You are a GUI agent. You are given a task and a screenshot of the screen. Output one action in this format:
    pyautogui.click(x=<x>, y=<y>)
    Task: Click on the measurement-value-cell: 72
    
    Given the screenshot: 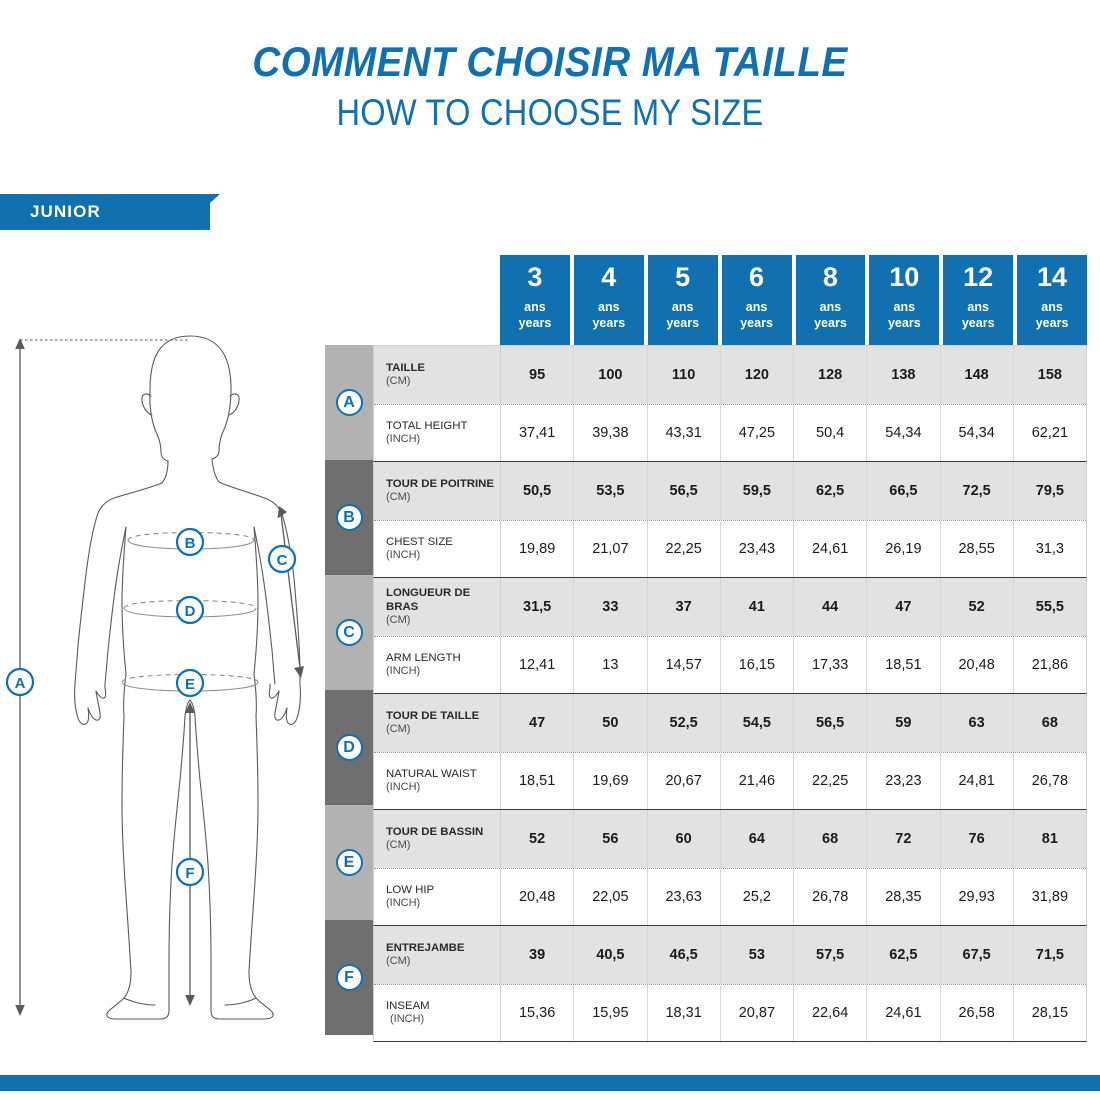 What is the action you would take?
    pyautogui.click(x=904, y=839)
    